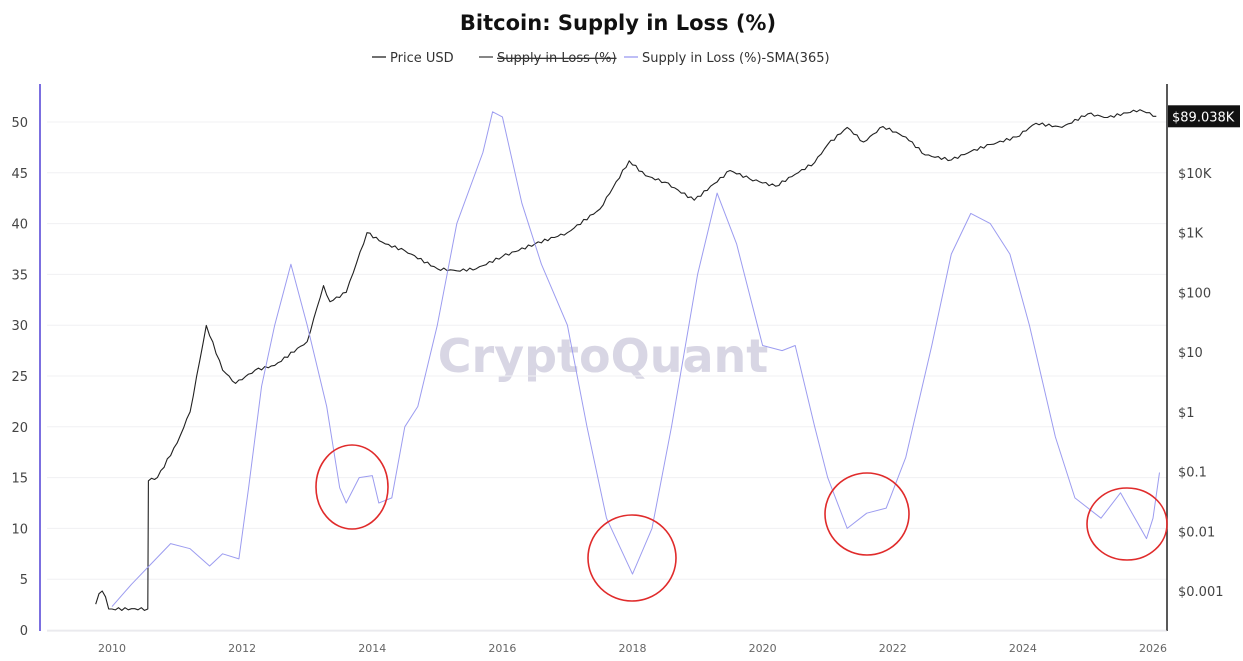 This screenshot has height=661, width=1243. Describe the element at coordinates (557, 58) in the screenshot. I see `legend-label: Supply in Loss (%)` at that location.